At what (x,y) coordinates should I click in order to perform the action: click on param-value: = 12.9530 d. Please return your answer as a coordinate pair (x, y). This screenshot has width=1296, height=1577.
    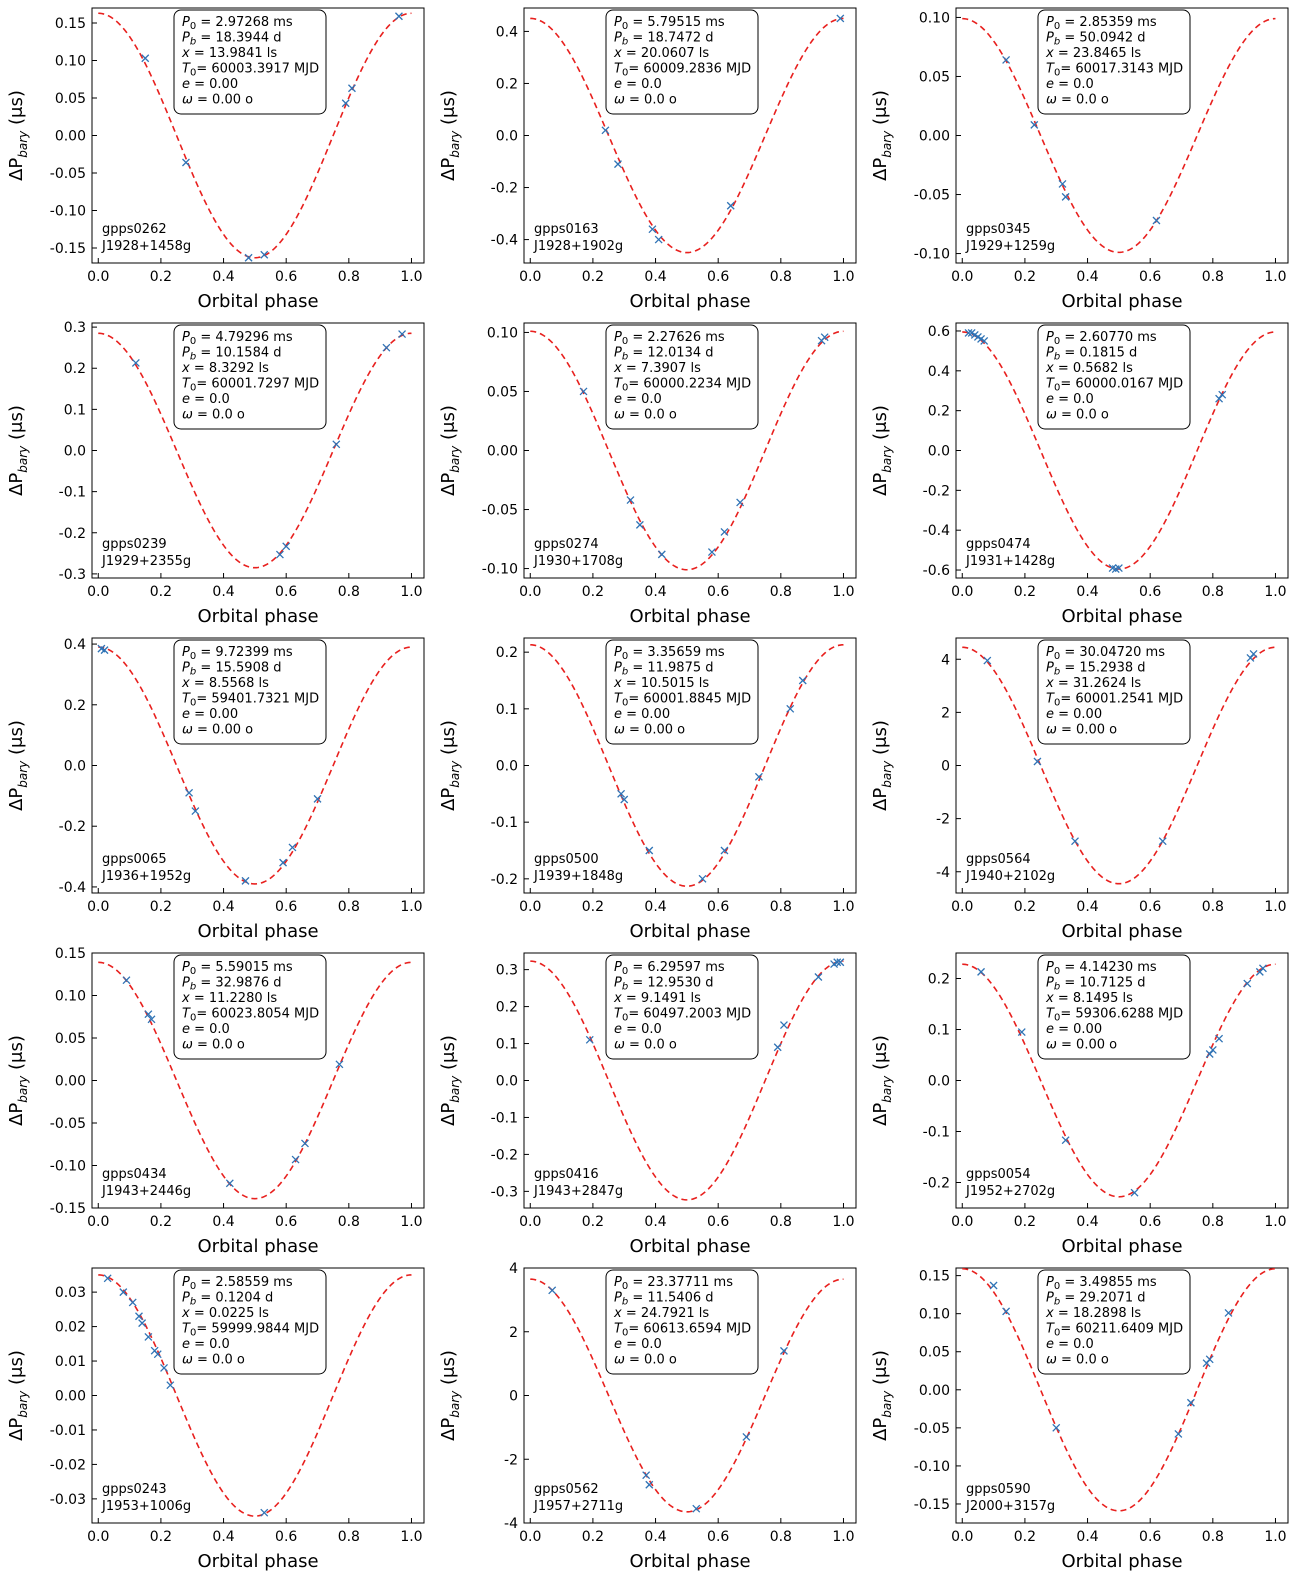
    Looking at the image, I should click on (670, 983).